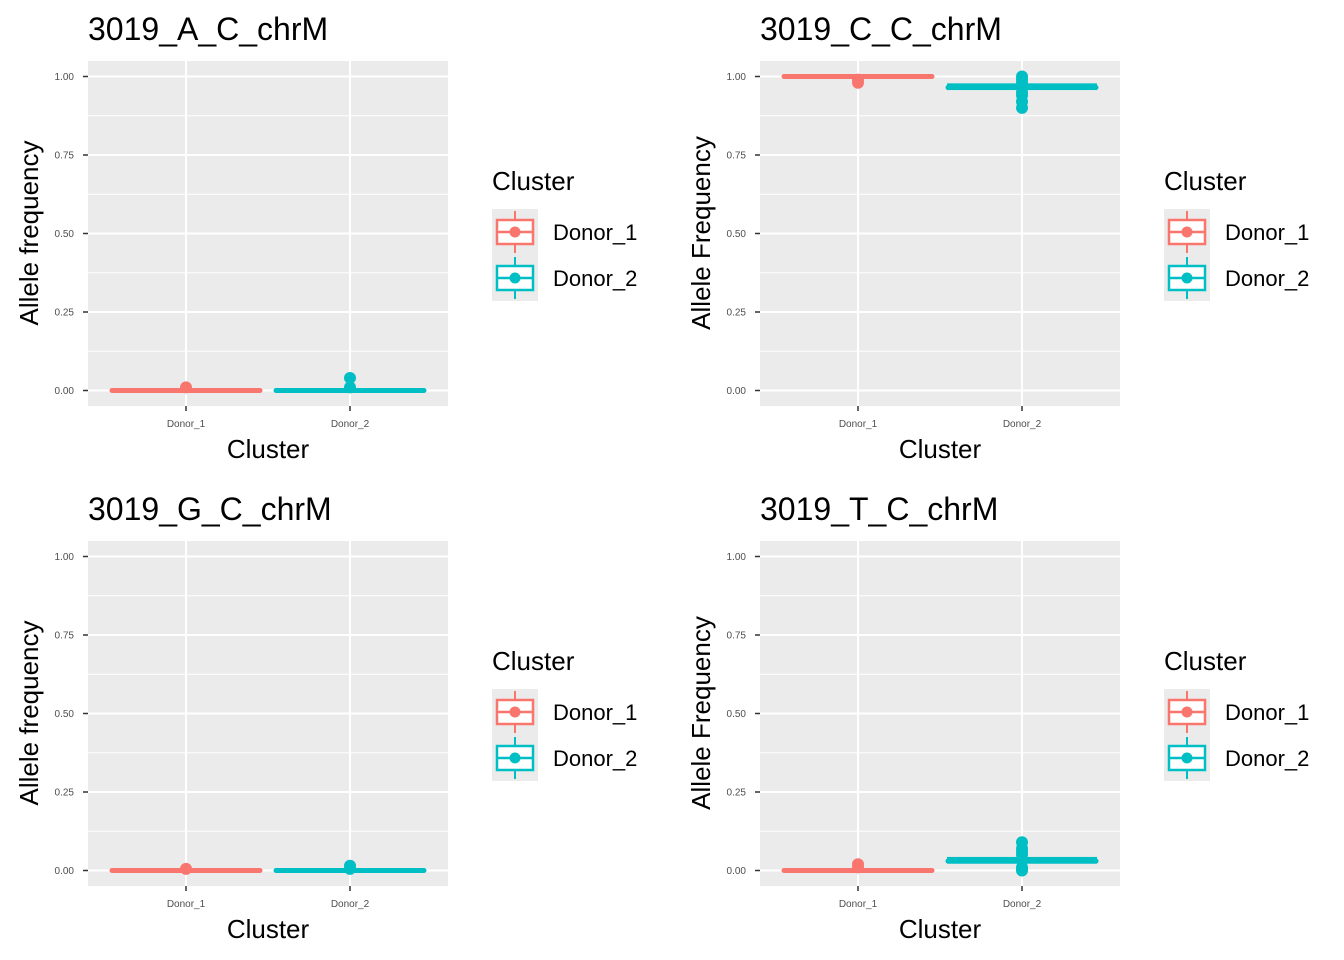 This screenshot has width=1344, height=960. What do you see at coordinates (210, 509) in the screenshot?
I see `chart-title: 3019_G_C_chrM` at bounding box center [210, 509].